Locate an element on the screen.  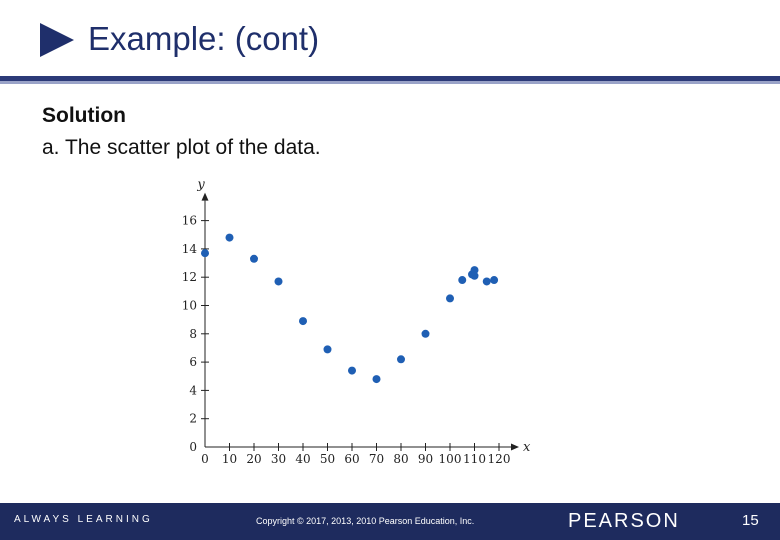
y-tick-label: 10 is located at coordinates (189, 306).